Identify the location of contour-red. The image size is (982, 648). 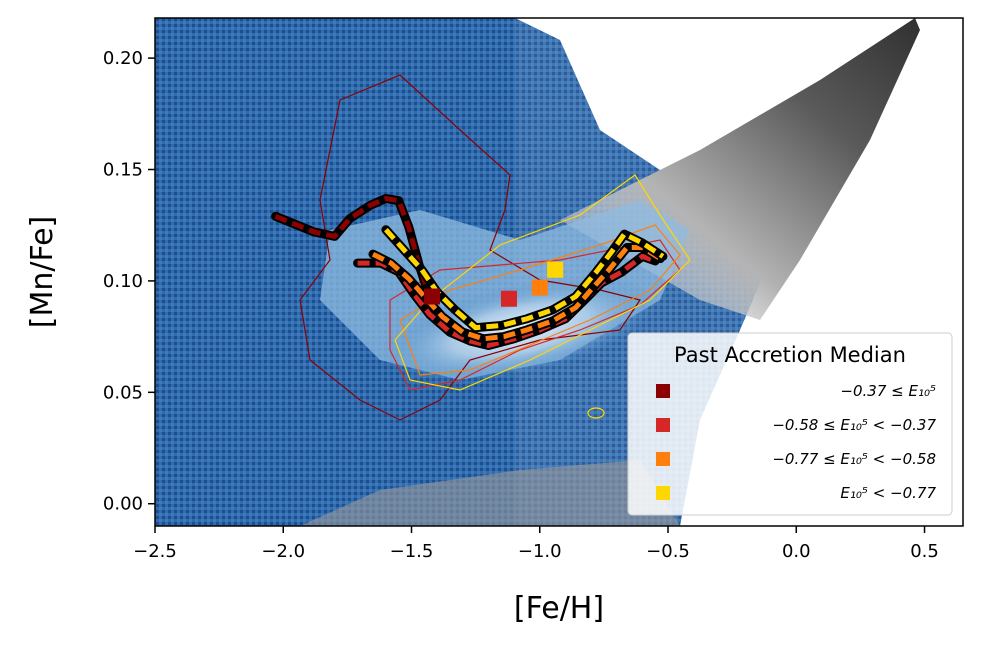
(535, 315).